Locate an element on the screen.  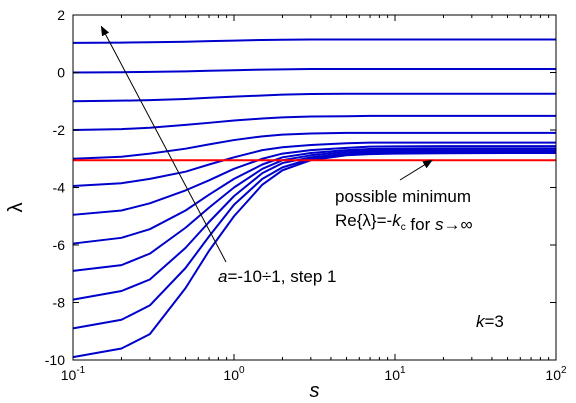
family-arrow is located at coordinates (163, 144).